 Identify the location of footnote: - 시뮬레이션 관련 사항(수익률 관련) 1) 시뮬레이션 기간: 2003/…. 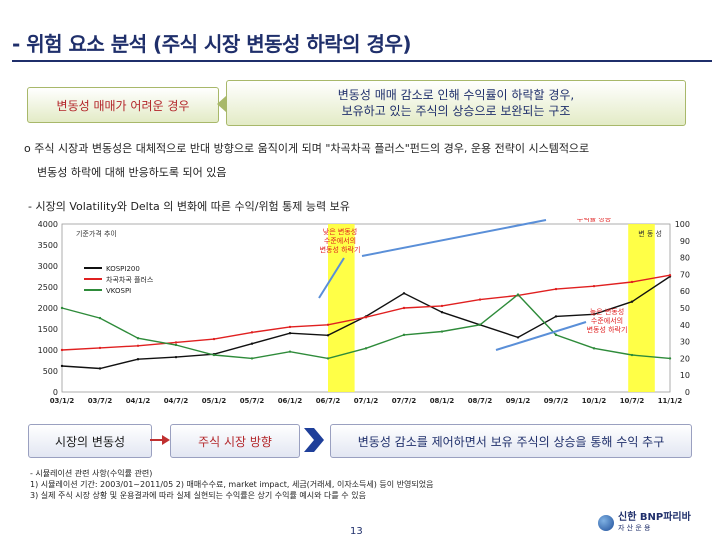
(240, 484).